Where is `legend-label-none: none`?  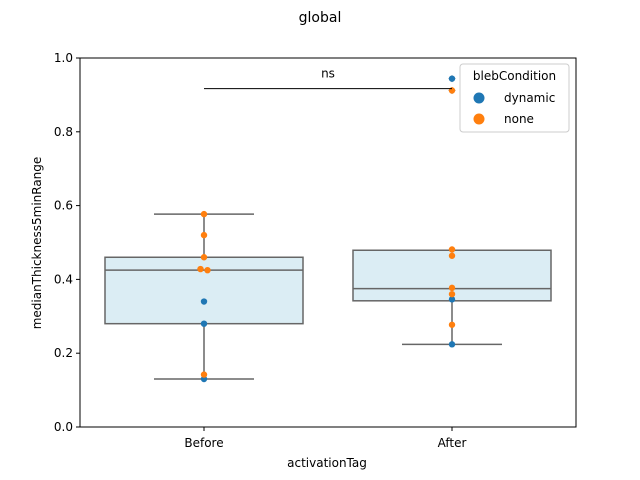
legend-label-none: none is located at coordinates (519, 119).